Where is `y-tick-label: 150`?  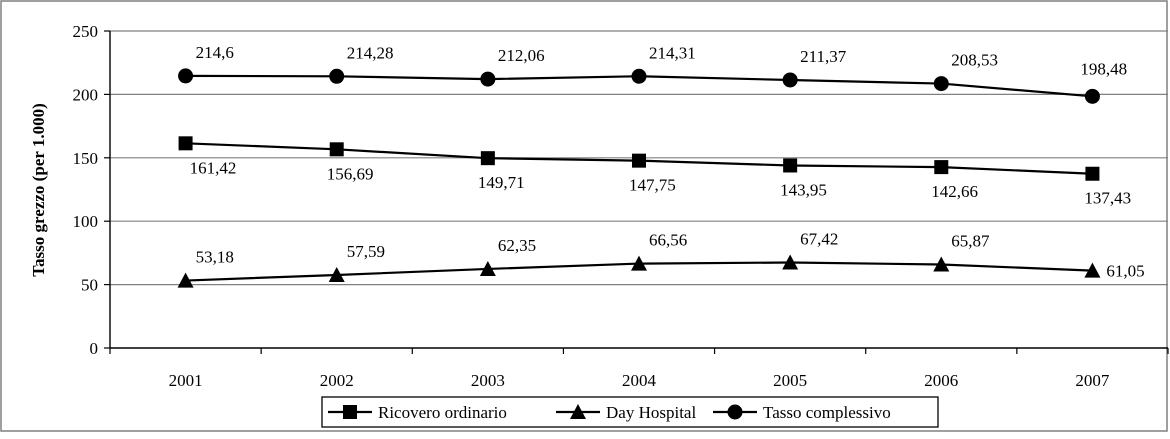
y-tick-label: 150 is located at coordinates (86, 158).